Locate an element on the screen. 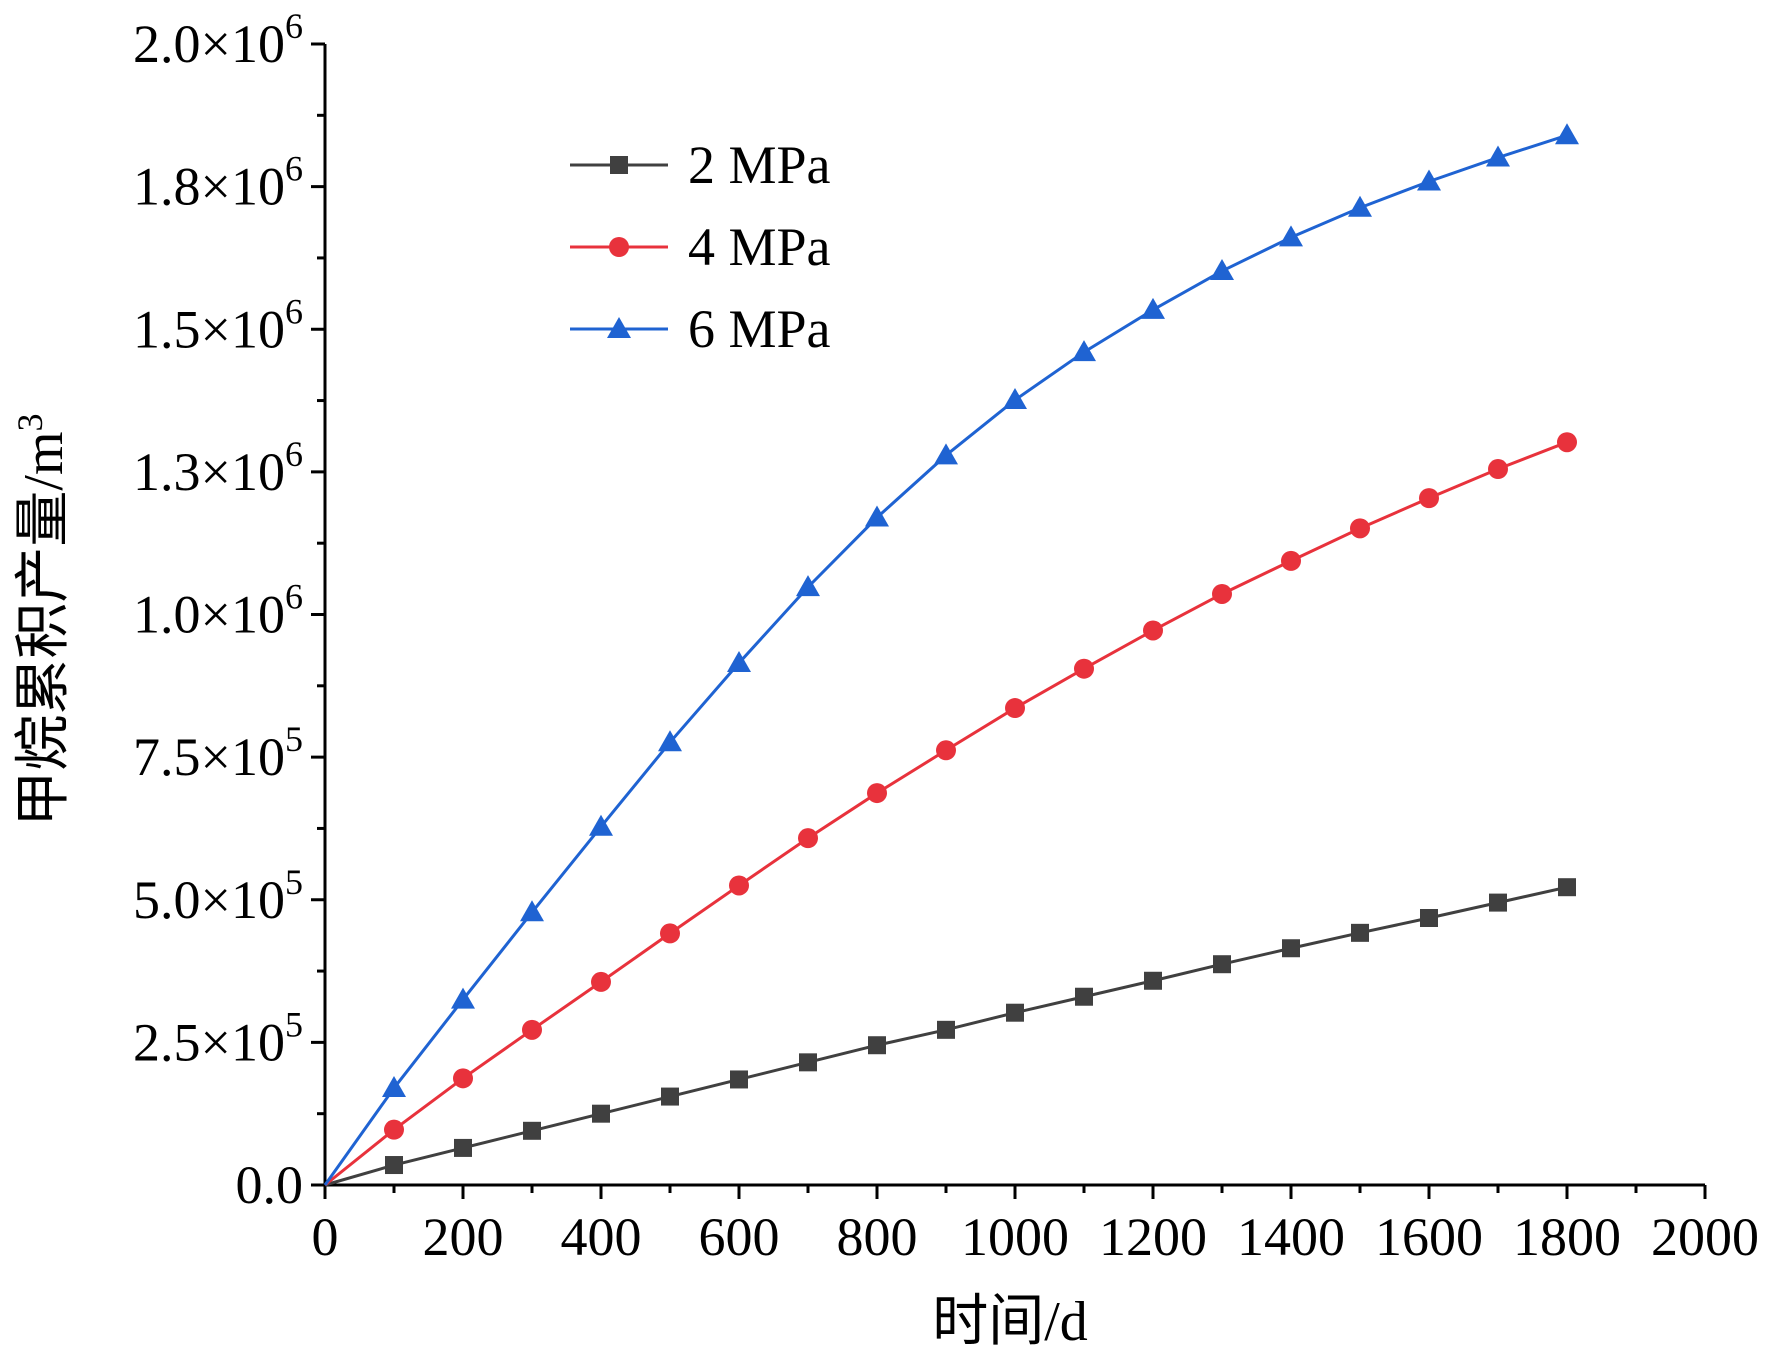 The image size is (1772, 1356). x-tick-label: 800 is located at coordinates (877, 1237).